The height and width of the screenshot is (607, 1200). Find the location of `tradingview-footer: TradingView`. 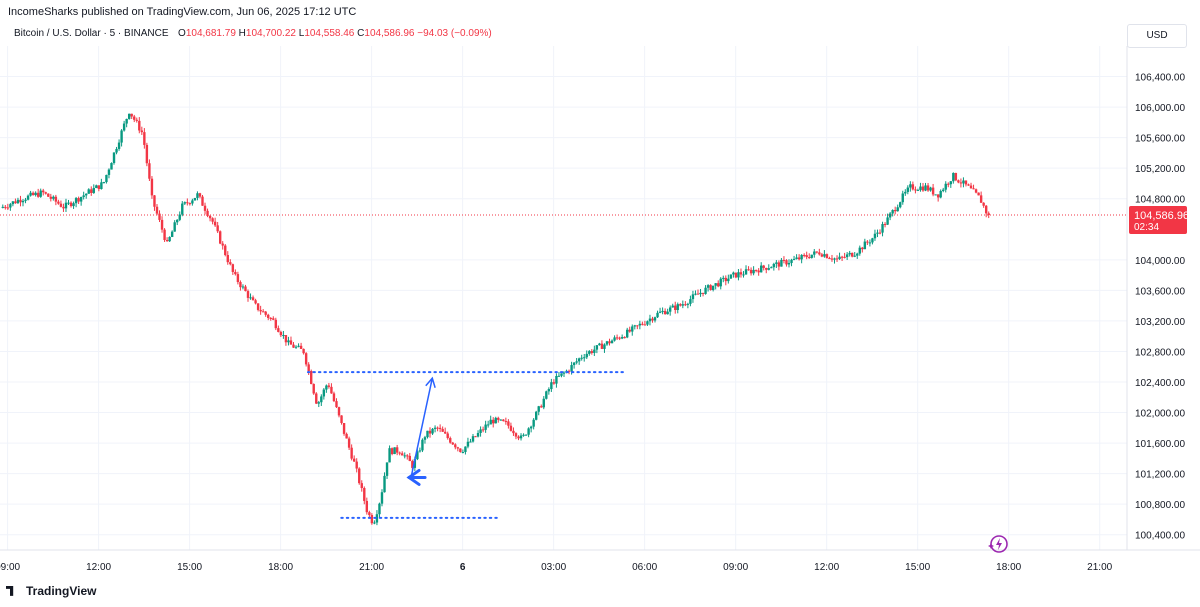

tradingview-footer: TradingView is located at coordinates (51, 590).